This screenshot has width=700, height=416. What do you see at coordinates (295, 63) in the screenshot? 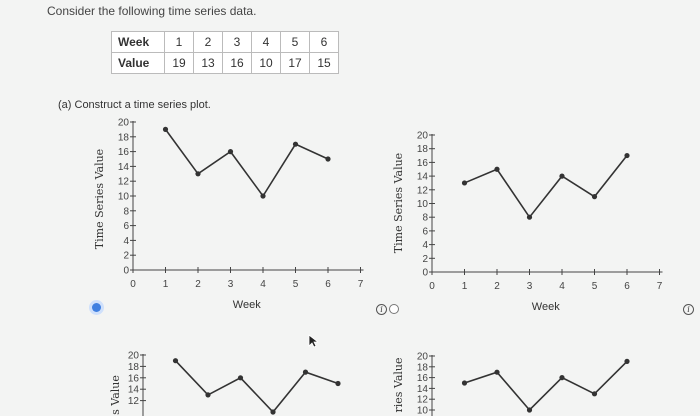
I see `table-cell: 17` at bounding box center [295, 63].